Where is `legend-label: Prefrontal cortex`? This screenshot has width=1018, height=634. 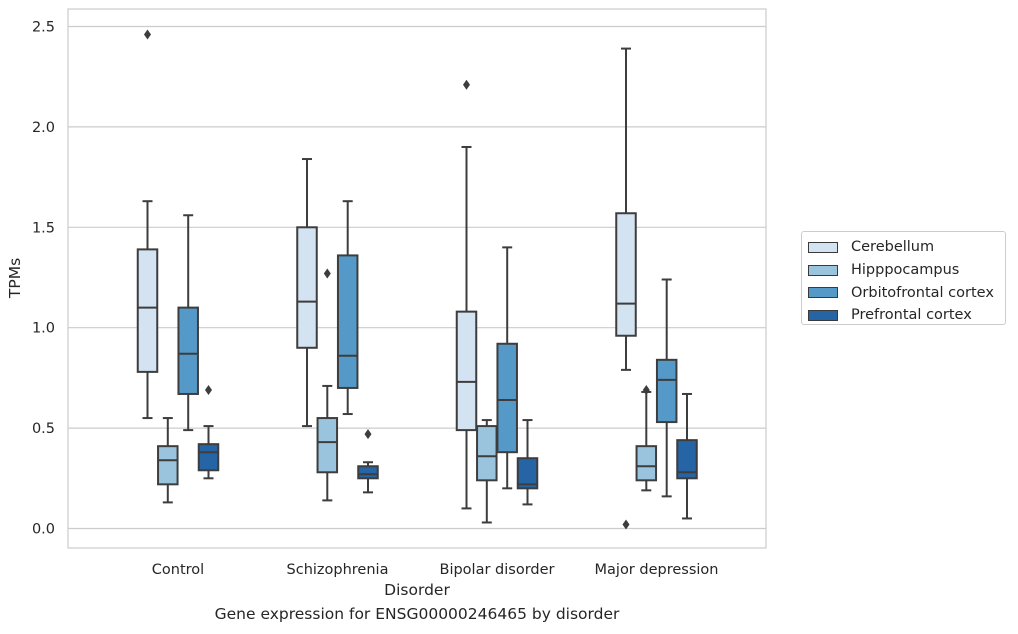 legend-label: Prefrontal cortex is located at coordinates (911, 315).